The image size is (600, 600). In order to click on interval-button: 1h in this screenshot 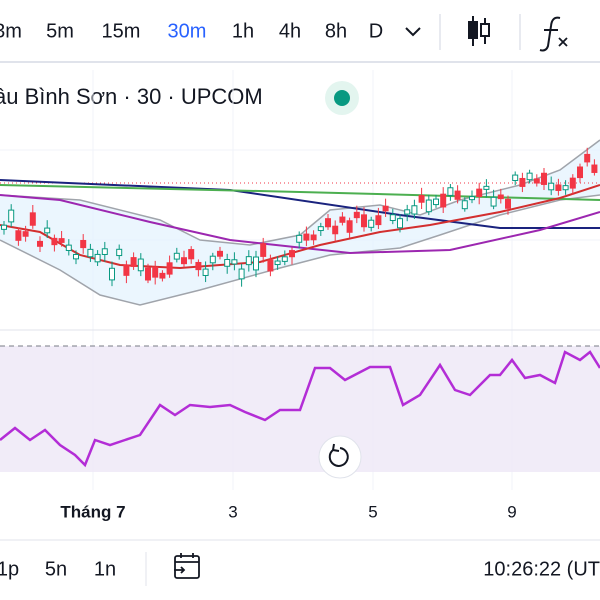, I will do `click(243, 31)`.